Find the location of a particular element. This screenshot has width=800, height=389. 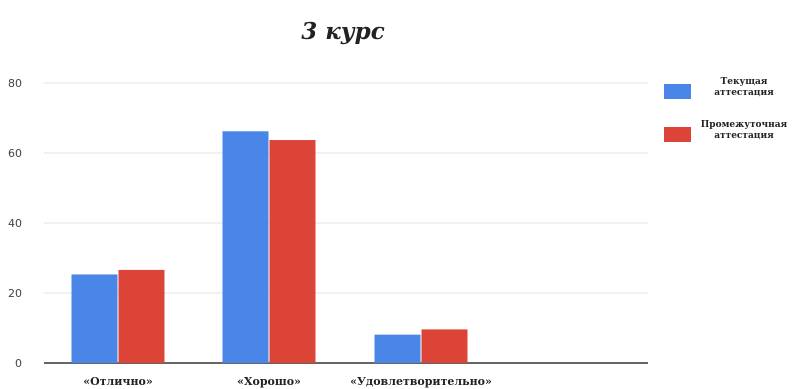

y-axis: 0 20 40 60 80 is located at coordinates (15, 223).